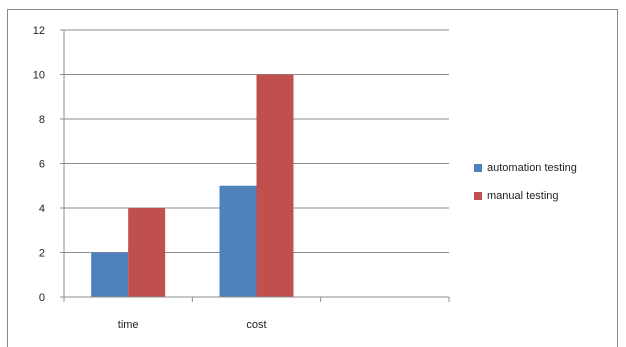 The height and width of the screenshot is (347, 626). What do you see at coordinates (42, 254) in the screenshot?
I see `y-tick-label: 2` at bounding box center [42, 254].